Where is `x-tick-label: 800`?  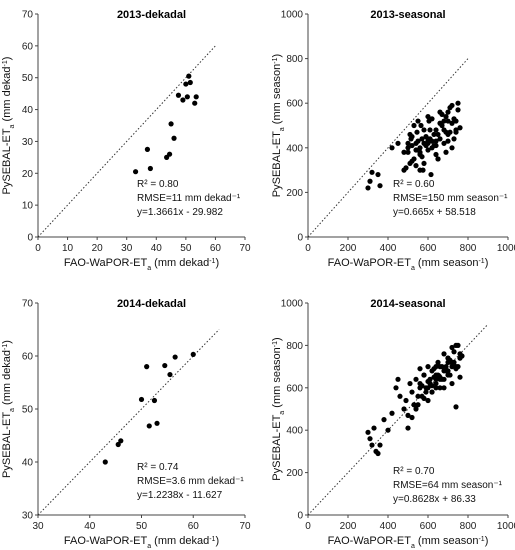
x-tick-label: 800 is located at coordinates (468, 526).